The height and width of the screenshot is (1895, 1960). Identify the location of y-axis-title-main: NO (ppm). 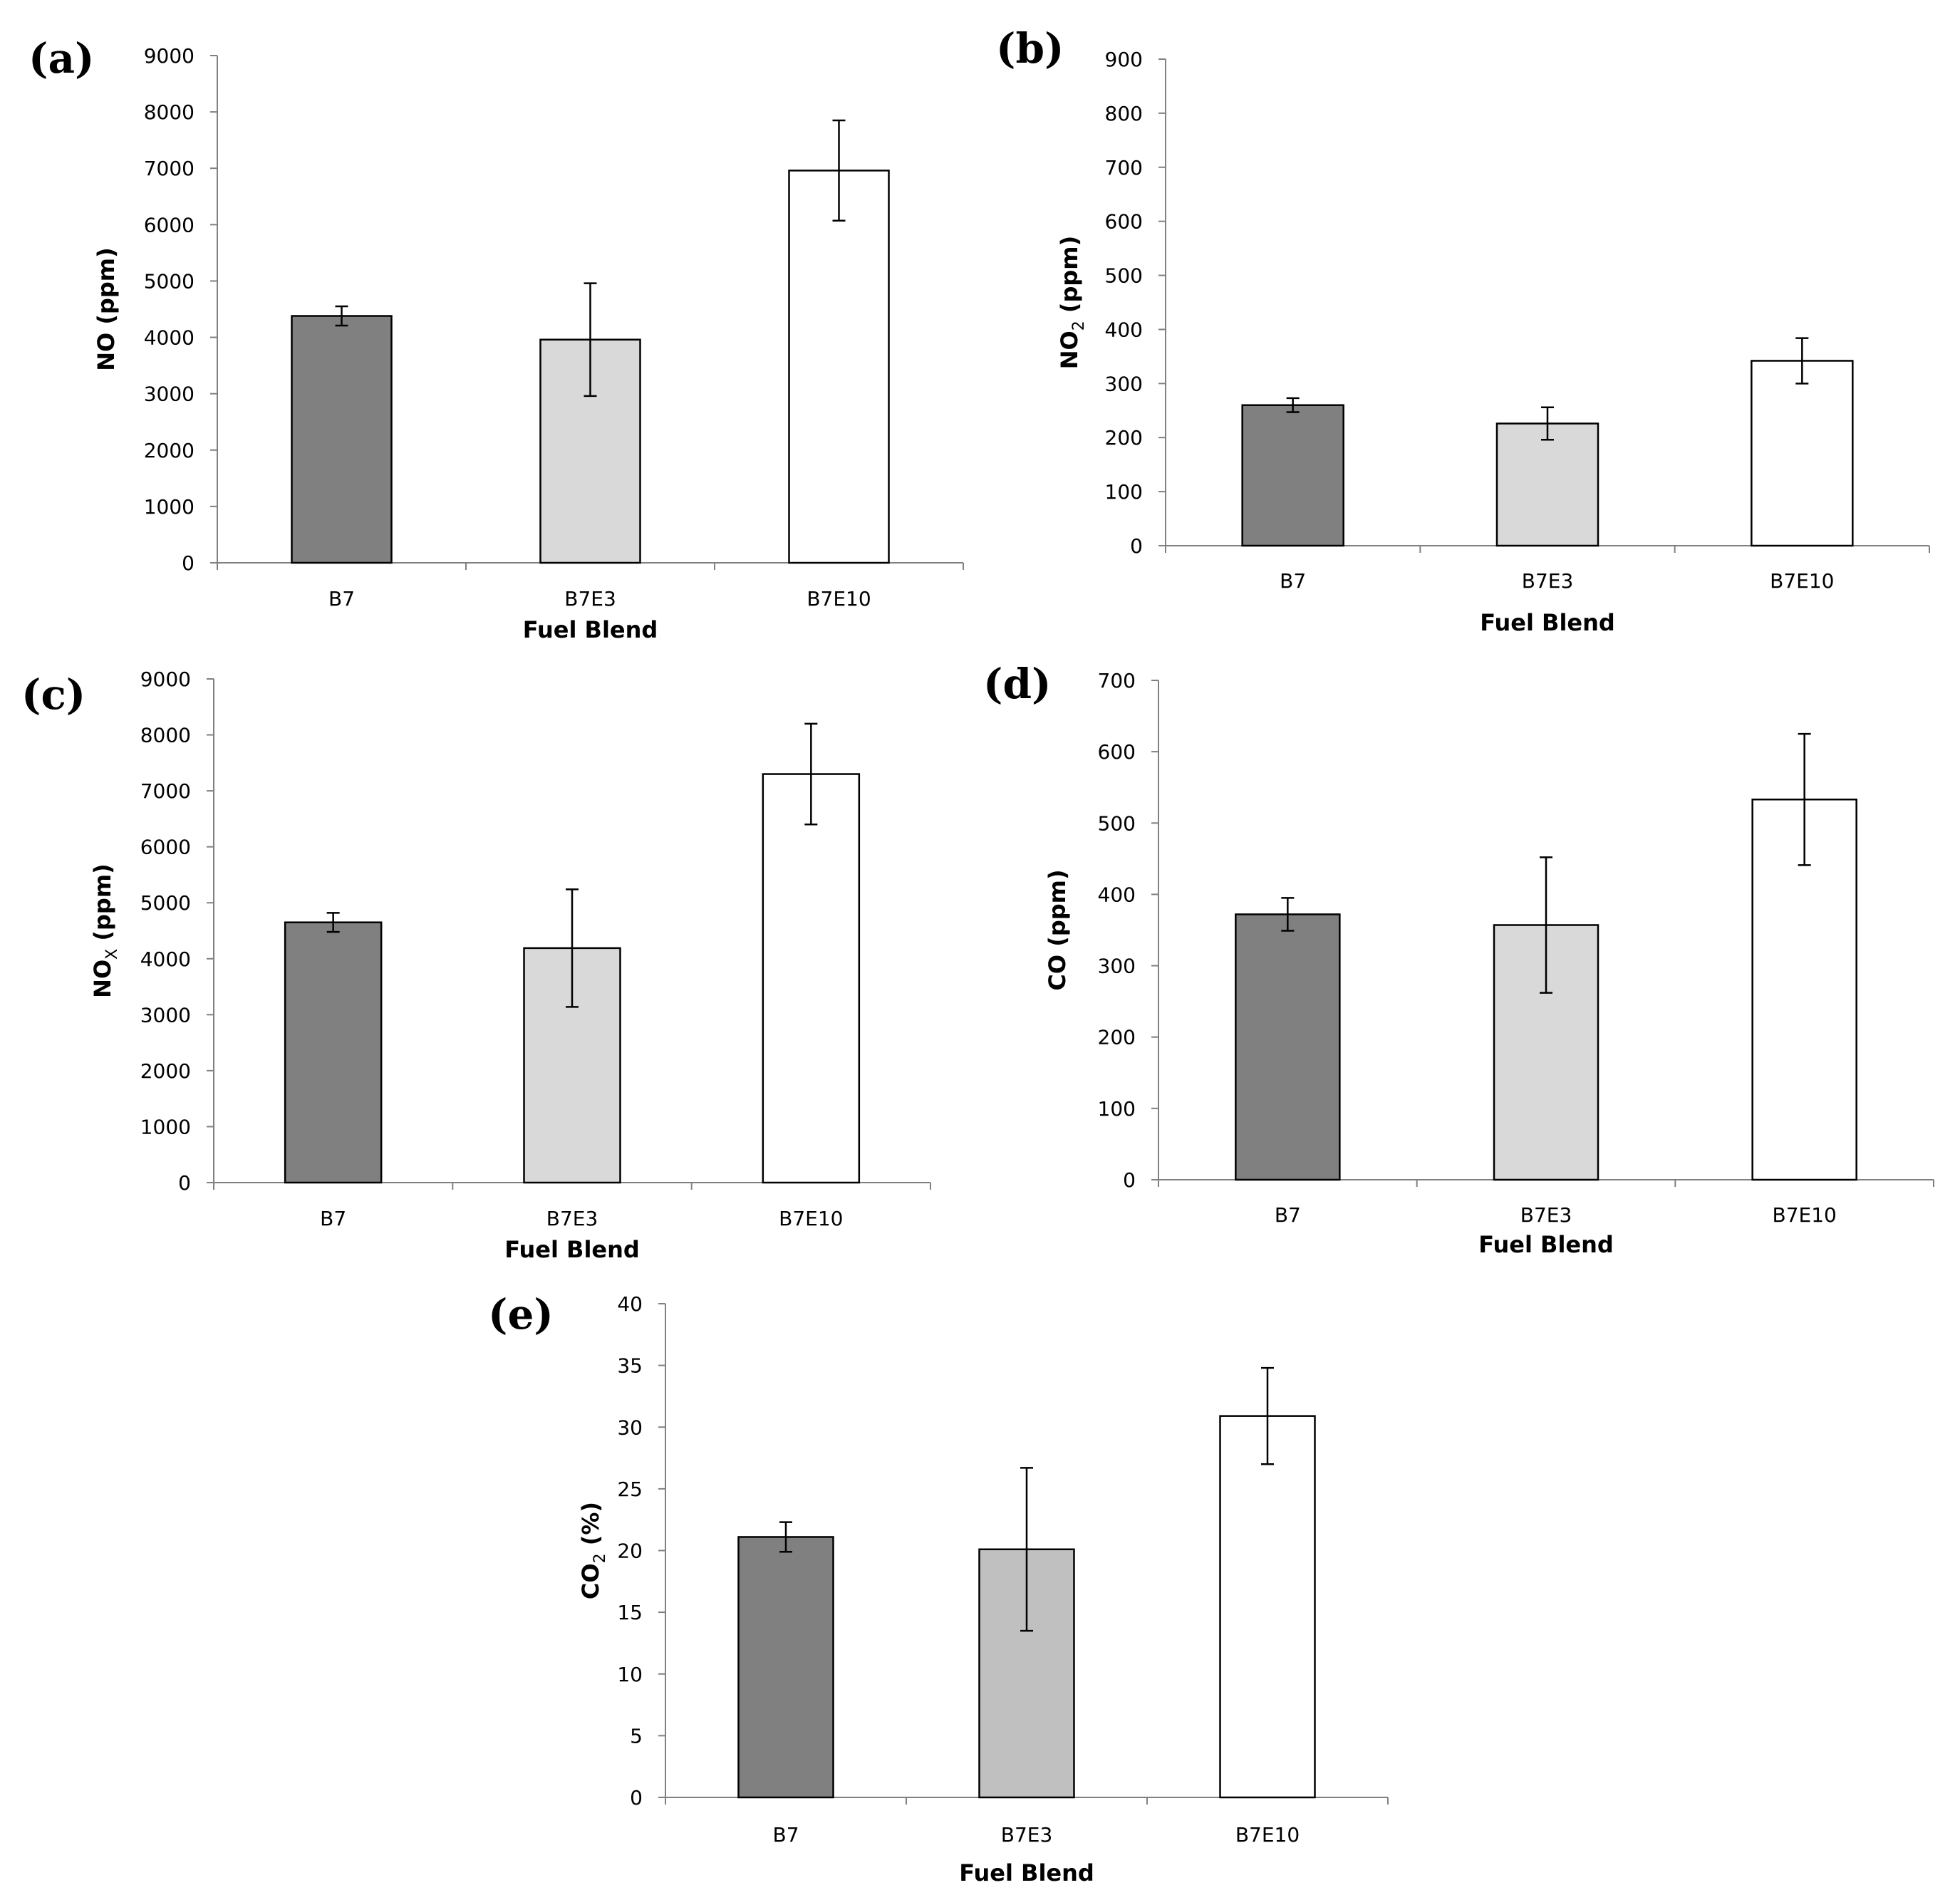
(106, 309).